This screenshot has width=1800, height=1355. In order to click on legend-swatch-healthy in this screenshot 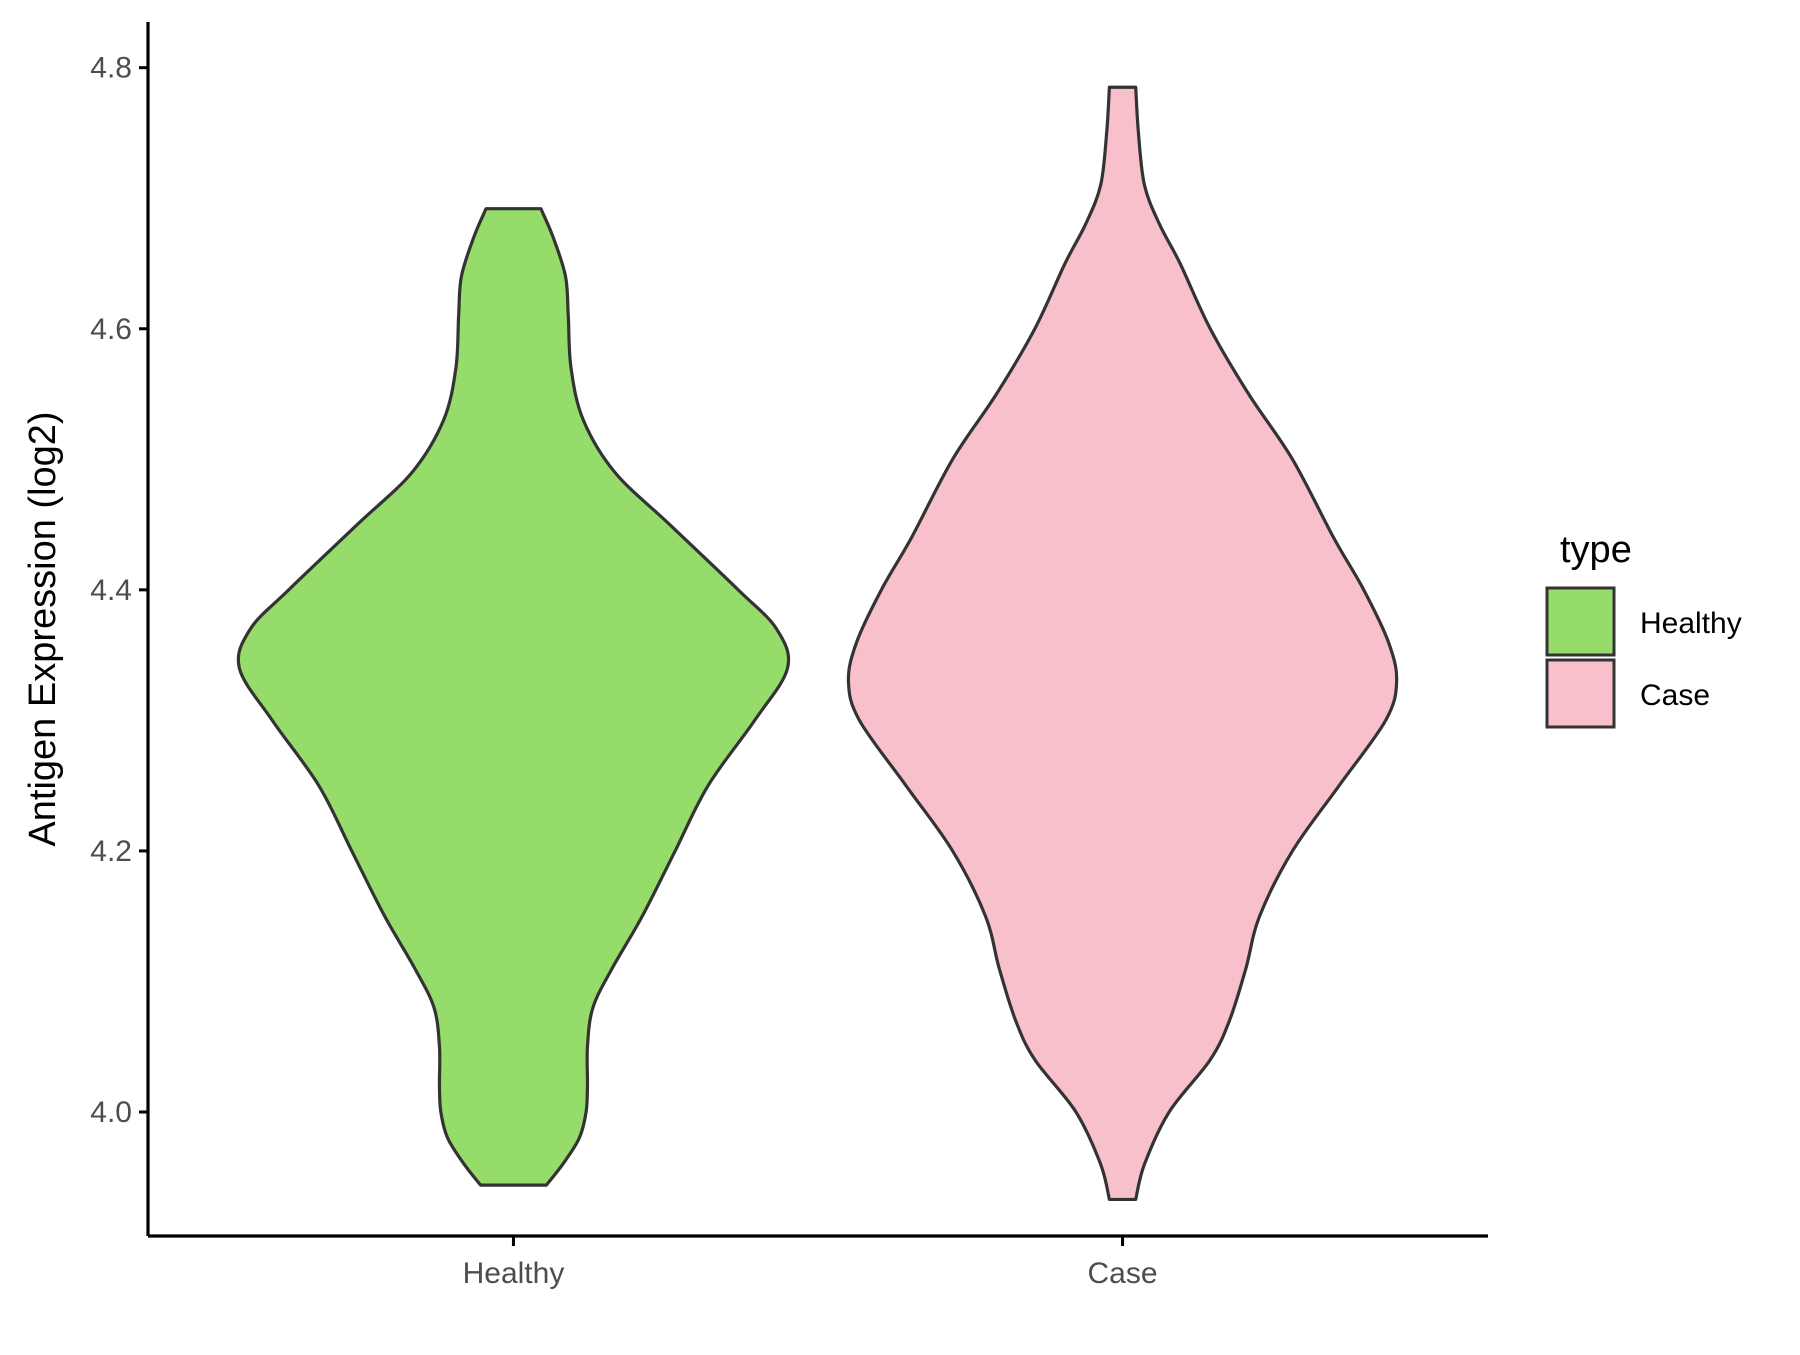, I will do `click(1580, 621)`.